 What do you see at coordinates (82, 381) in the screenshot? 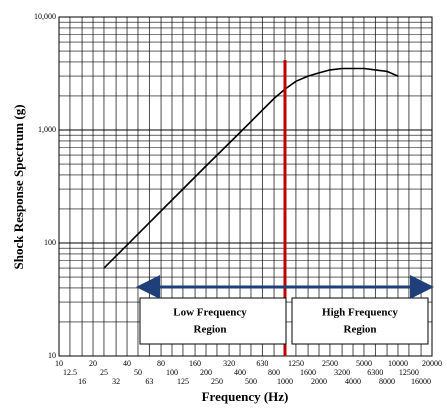
I see `x-tick-label: 16` at bounding box center [82, 381].